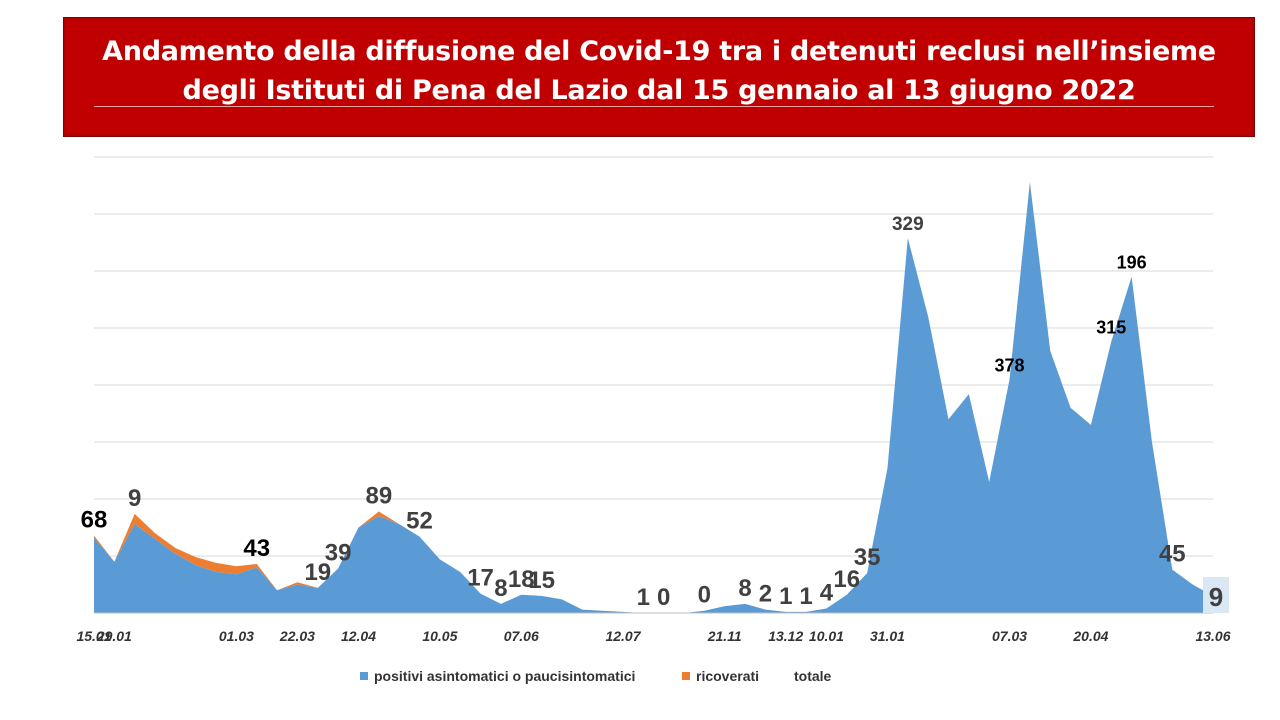 This screenshot has height=720, width=1280. Describe the element at coordinates (1132, 263) in the screenshot. I see `data-label: 196` at that location.